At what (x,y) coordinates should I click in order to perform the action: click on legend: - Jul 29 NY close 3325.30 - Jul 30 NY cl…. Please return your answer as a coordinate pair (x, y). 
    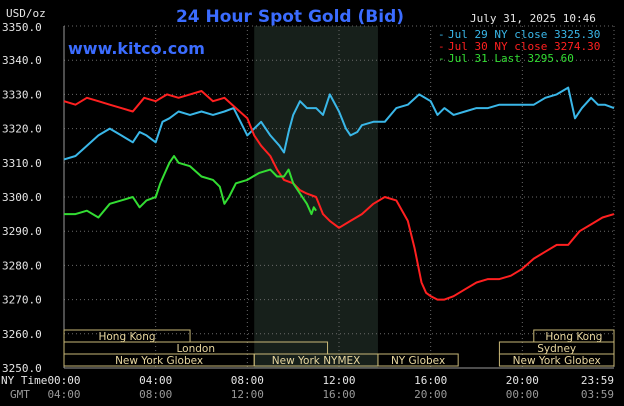
    Looking at the image, I should click on (519, 46).